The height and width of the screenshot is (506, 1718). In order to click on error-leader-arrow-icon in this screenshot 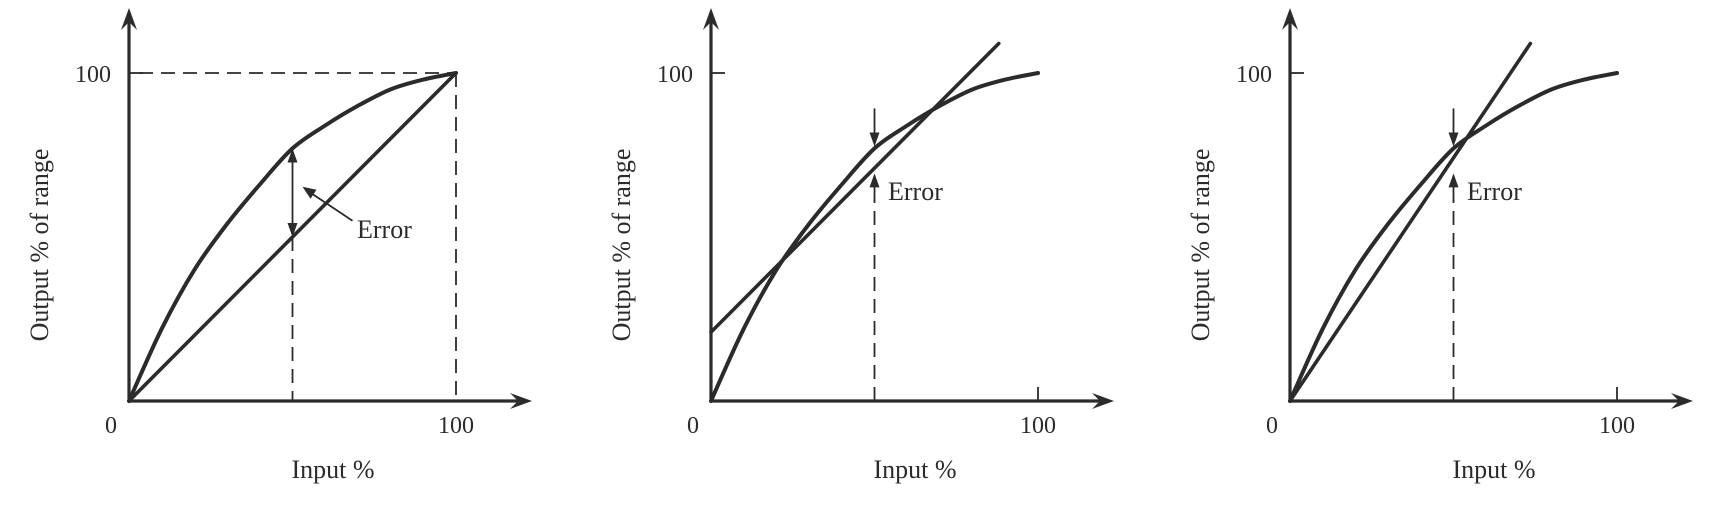, I will do `click(309, 192)`.